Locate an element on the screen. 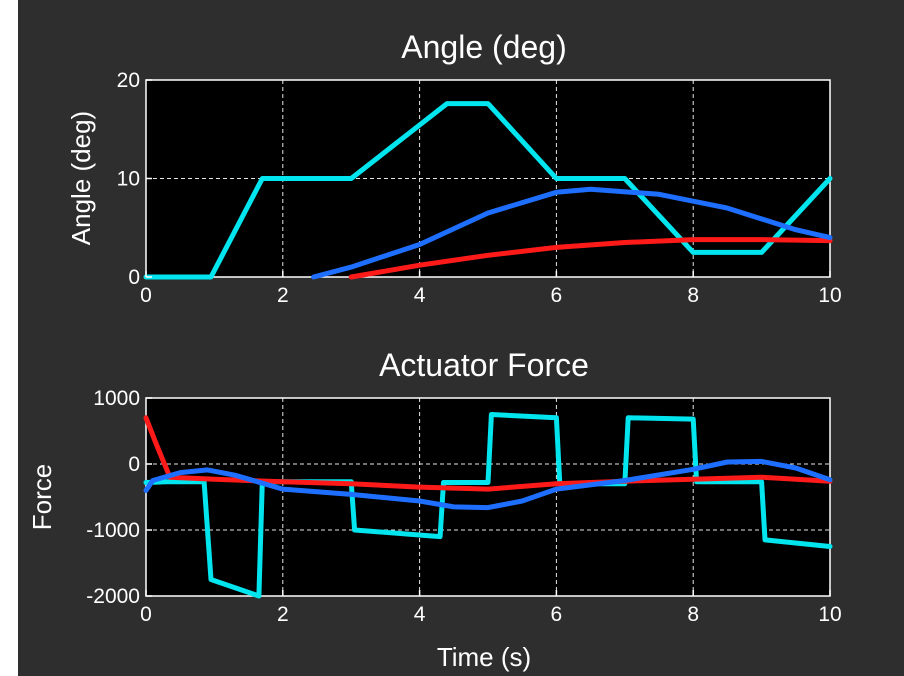  angle-x-tick-label-5: 10 is located at coordinates (829, 295).